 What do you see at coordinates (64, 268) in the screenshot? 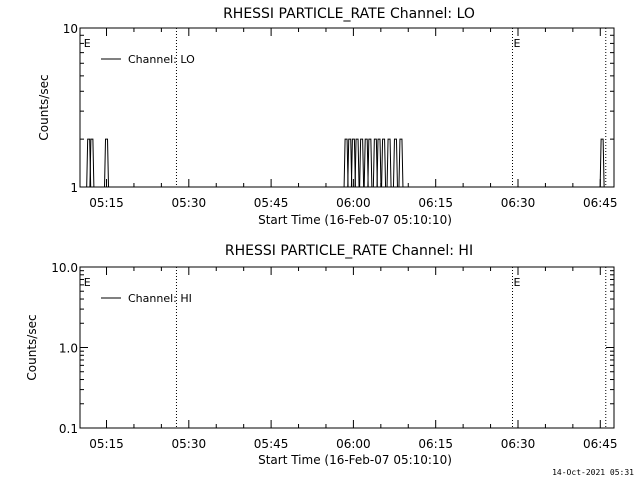
I see `y-tick-label: 10.0` at bounding box center [64, 268].